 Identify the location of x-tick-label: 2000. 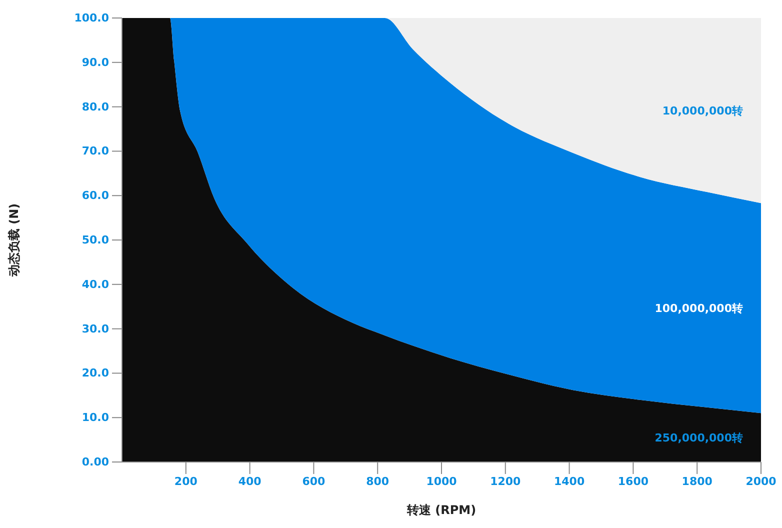
(761, 481).